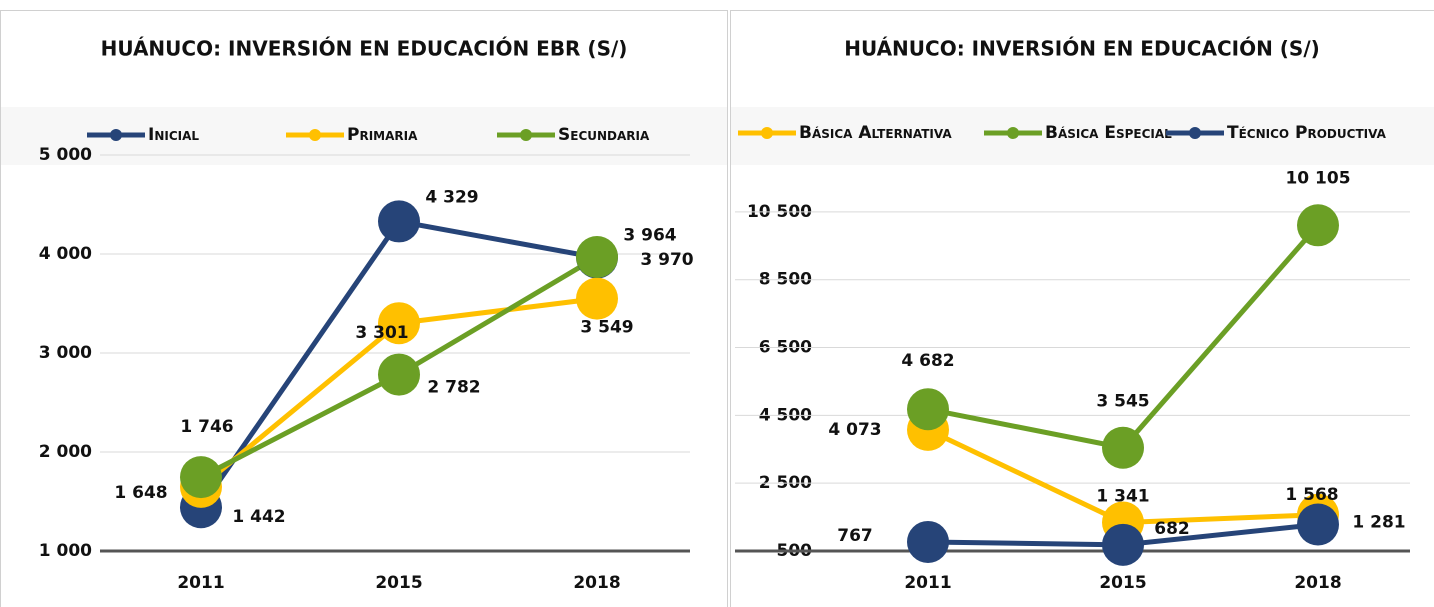 This screenshot has height=607, width=1434. Describe the element at coordinates (1172, 529) in the screenshot. I see `data-label: 682` at that location.